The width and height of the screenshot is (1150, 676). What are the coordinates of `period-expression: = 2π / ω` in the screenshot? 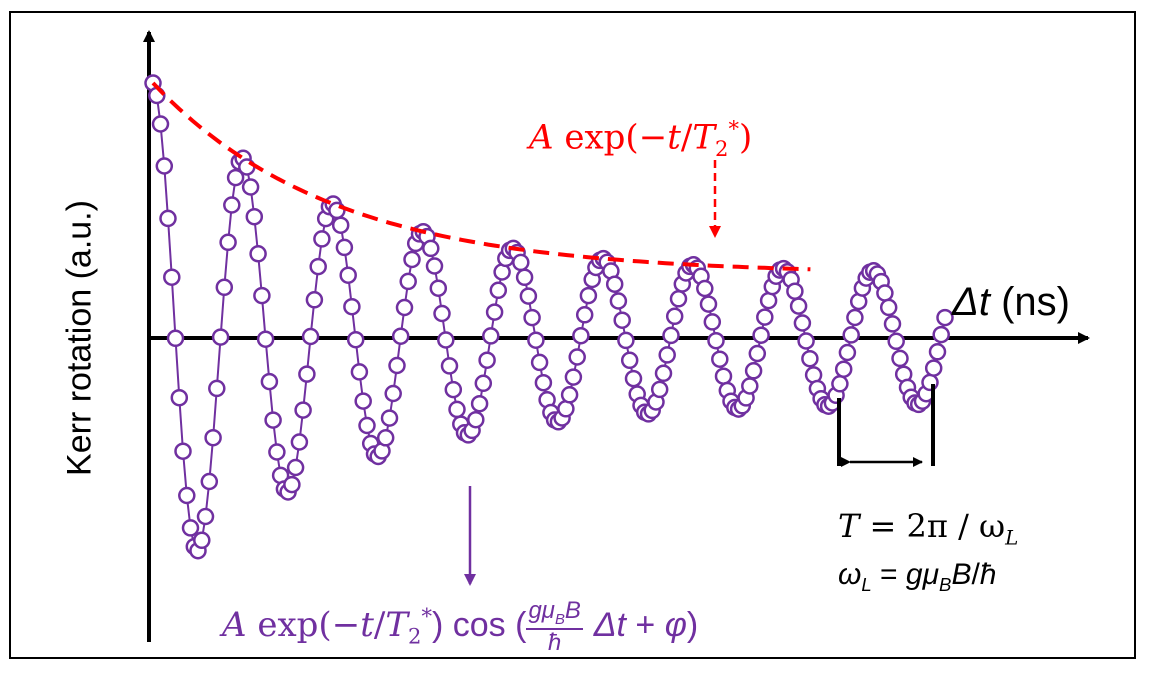 It's located at (932, 526).